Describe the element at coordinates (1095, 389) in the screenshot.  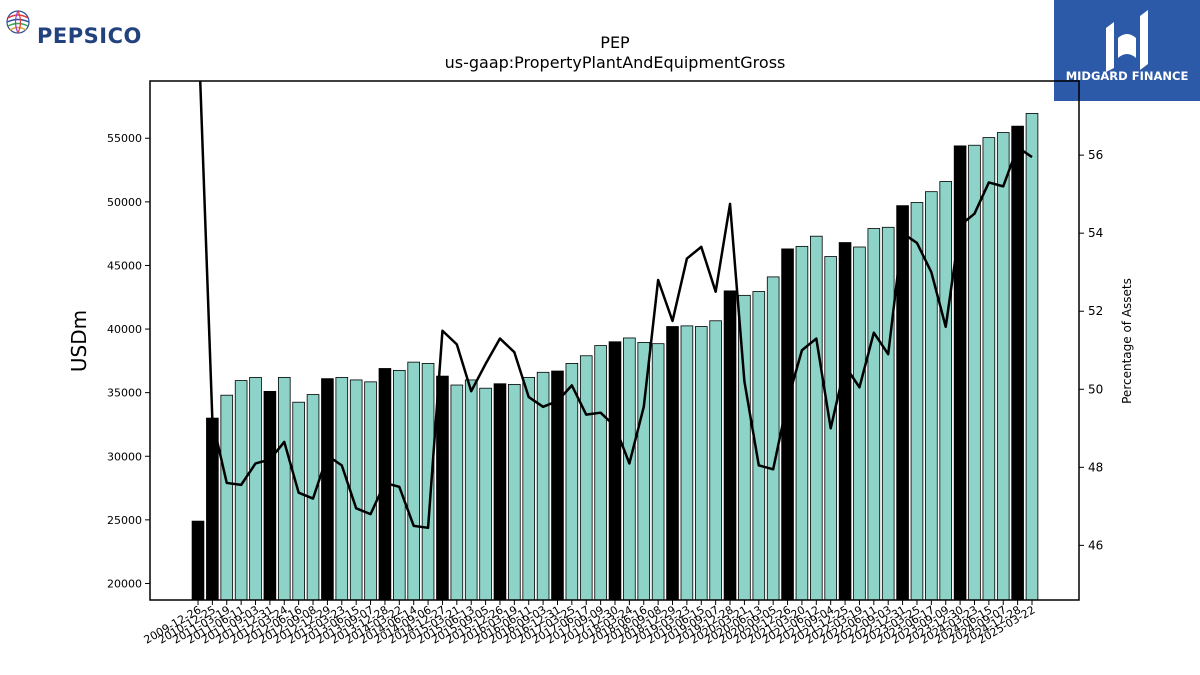
I see `y2-tick-label: 50` at that location.